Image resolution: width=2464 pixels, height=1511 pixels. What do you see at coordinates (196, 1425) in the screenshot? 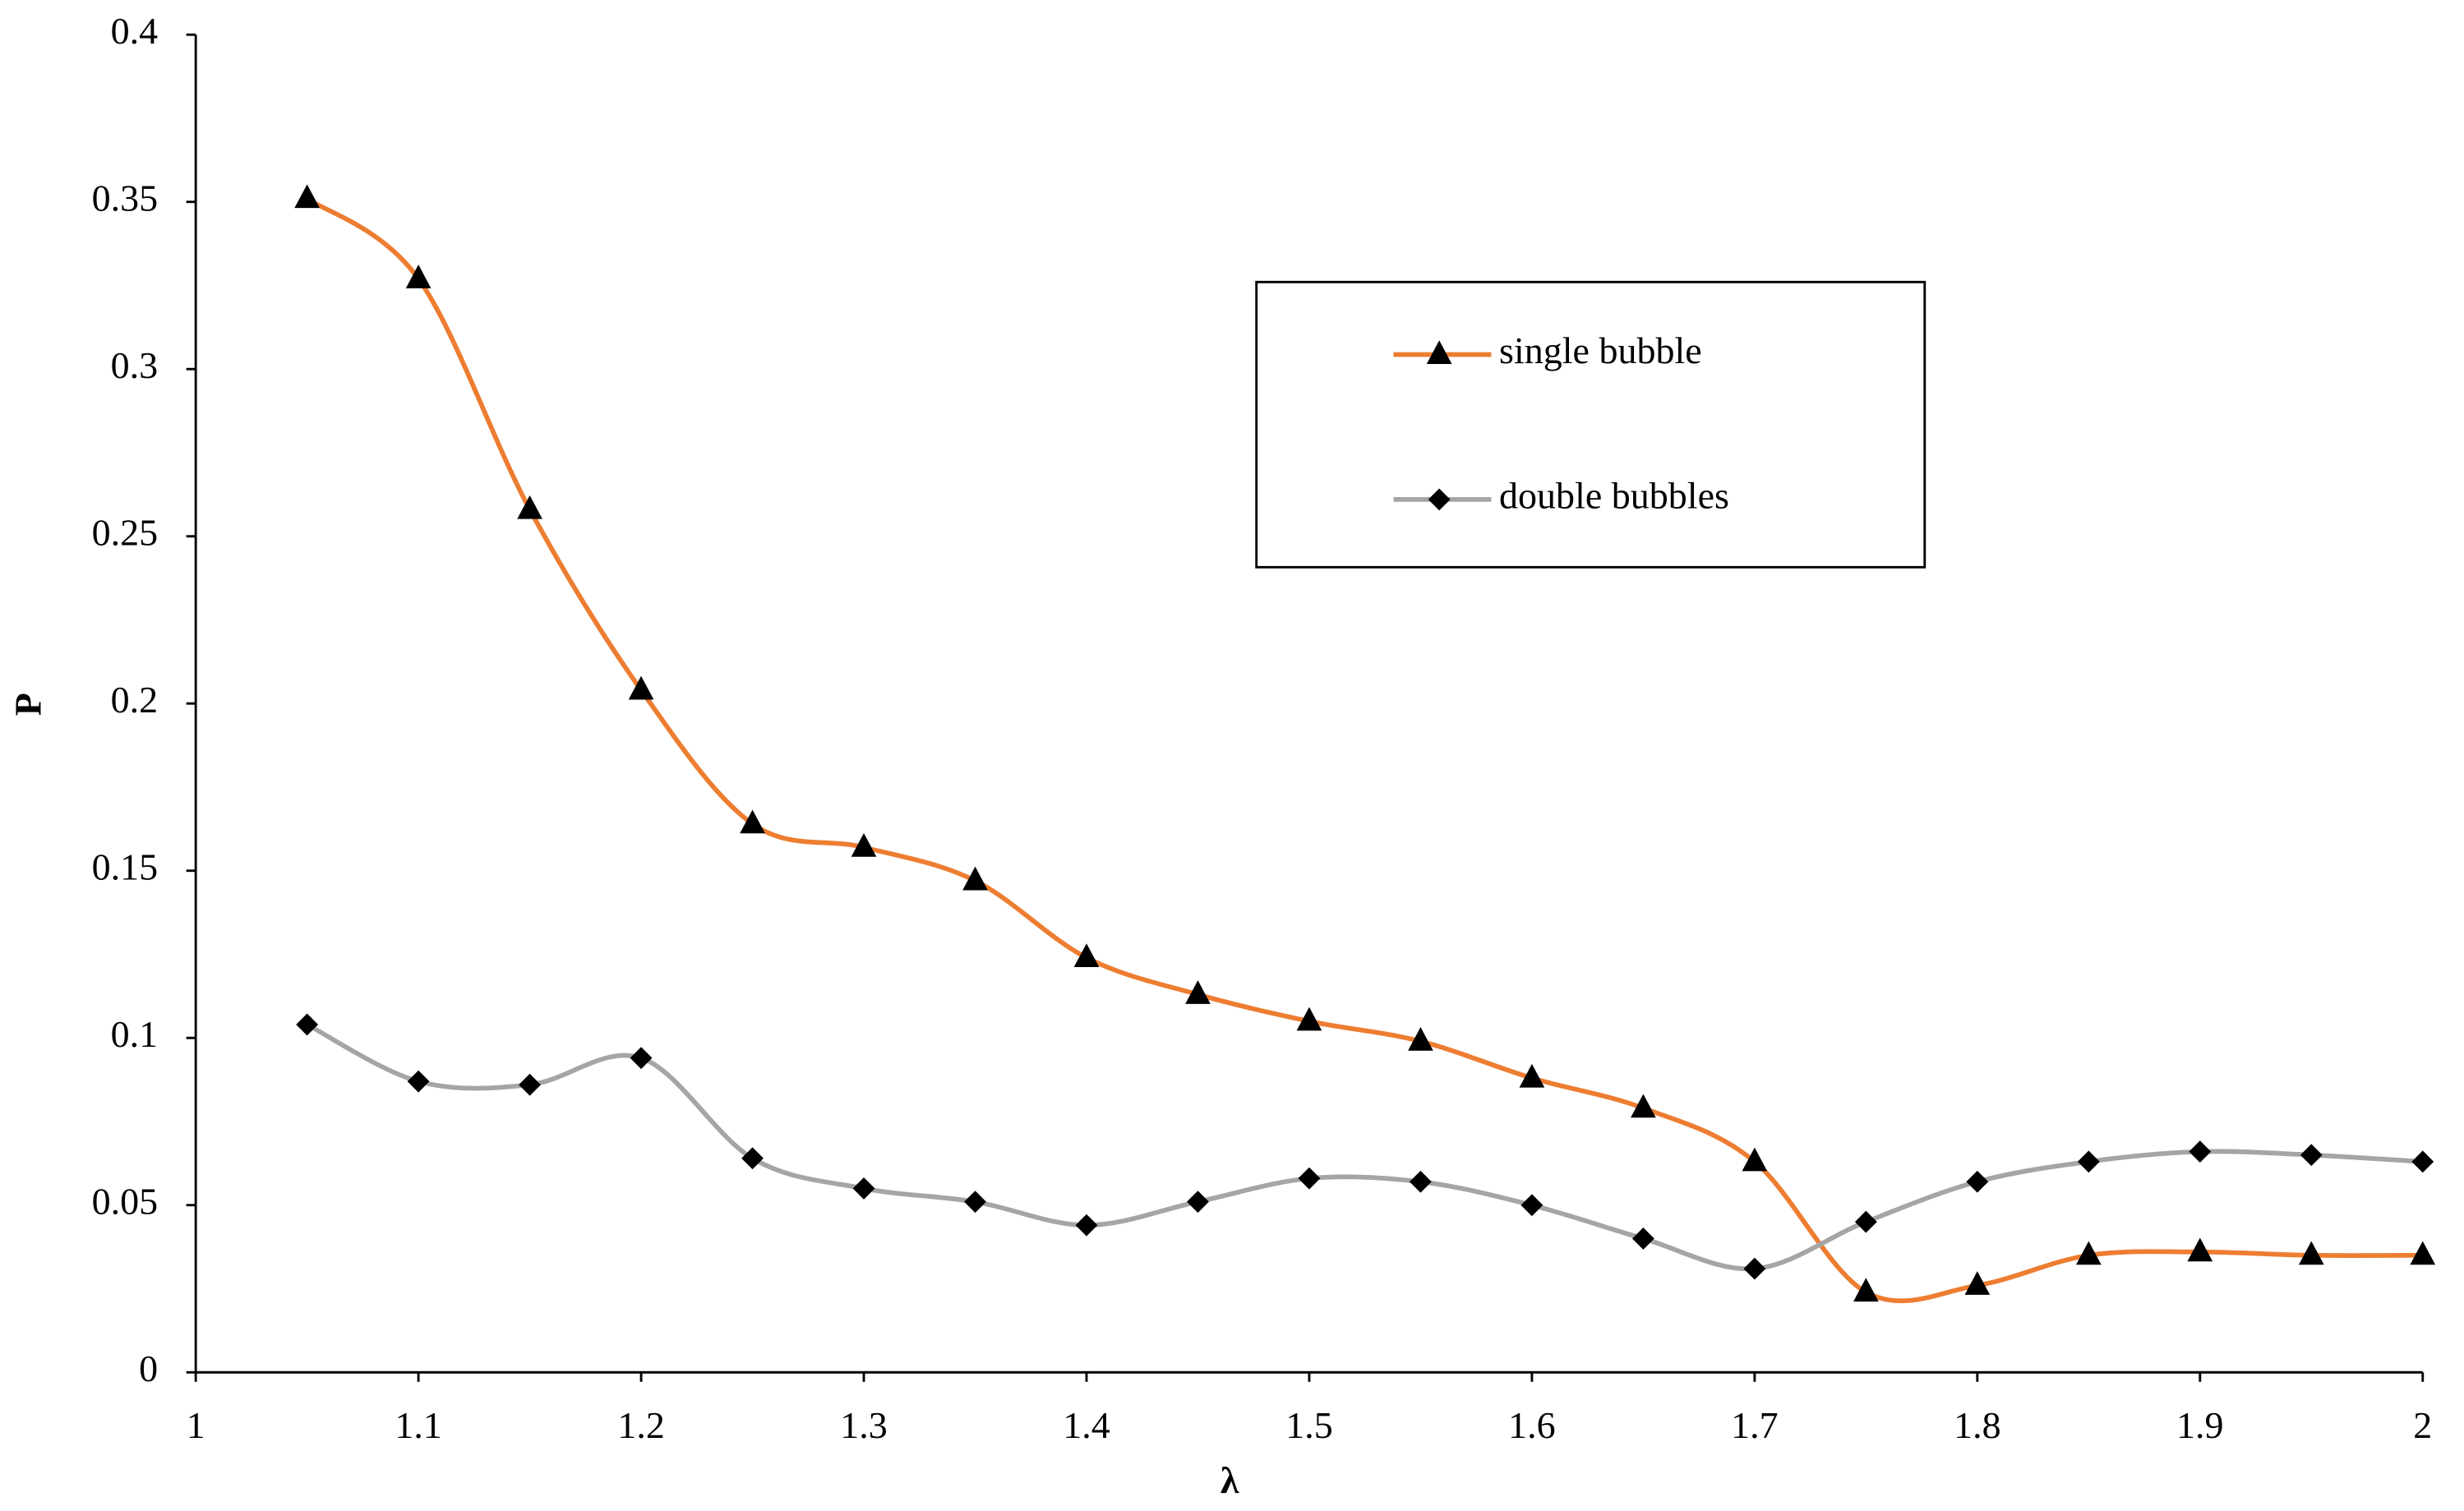
I see `x-tick-label: 1` at bounding box center [196, 1425].